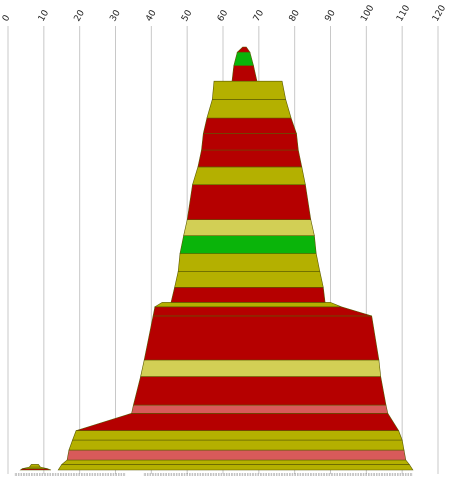 This screenshot has height=477, width=452. What do you see at coordinates (115, 15) in the screenshot?
I see `x-tick-label: 30` at bounding box center [115, 15].